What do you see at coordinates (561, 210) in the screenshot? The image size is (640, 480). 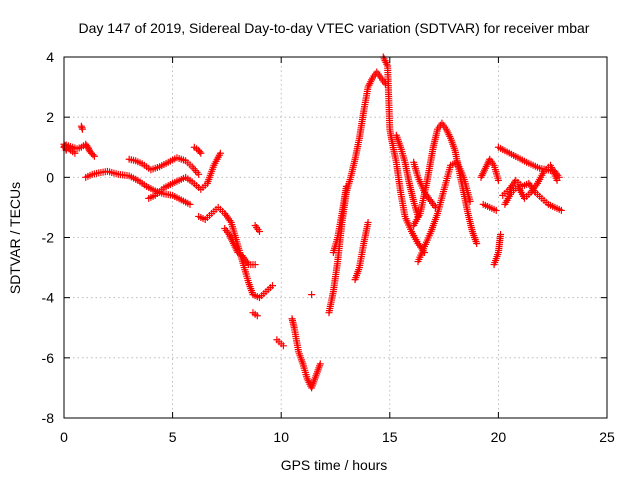 I see `data-point-track-v` at bounding box center [561, 210].